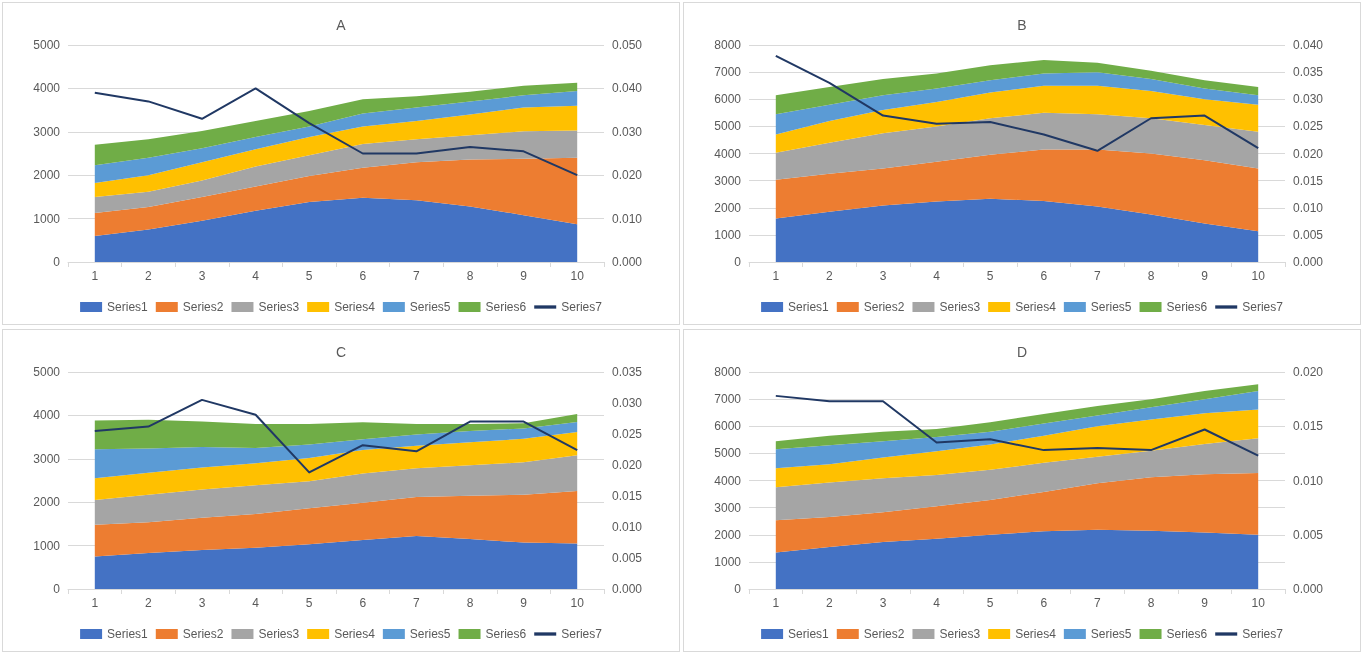 The image size is (1363, 653). I want to click on x-tick-label: 1, so click(95, 603).